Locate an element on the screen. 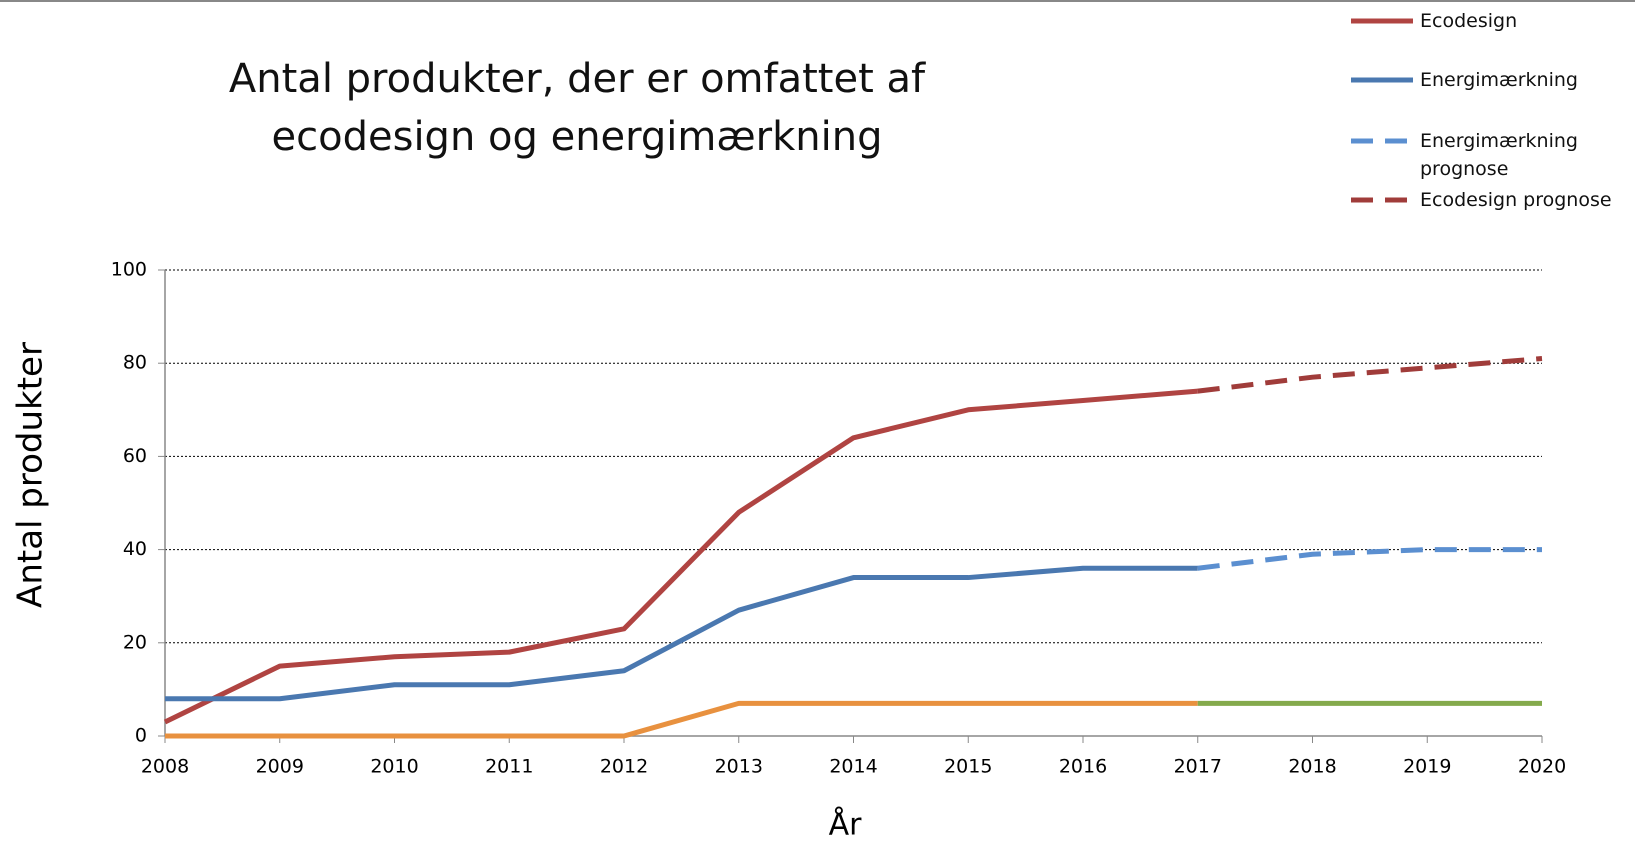 The image size is (1635, 841). legend-label: Ecodesign is located at coordinates (1469, 21).